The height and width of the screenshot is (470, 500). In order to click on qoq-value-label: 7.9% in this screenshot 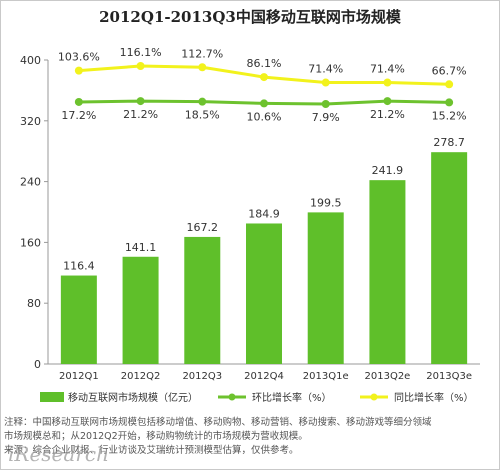, I will do `click(326, 117)`.